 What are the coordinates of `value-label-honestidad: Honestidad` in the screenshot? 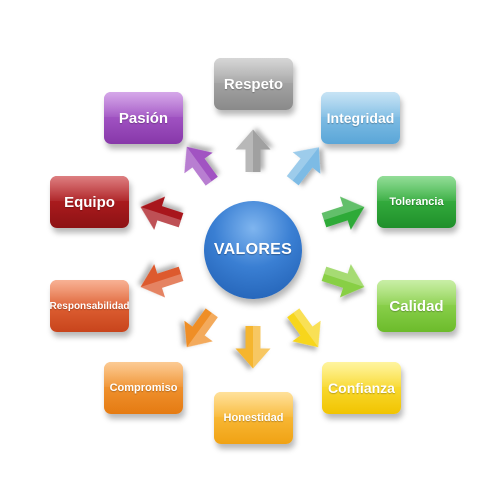 It's located at (253, 418).